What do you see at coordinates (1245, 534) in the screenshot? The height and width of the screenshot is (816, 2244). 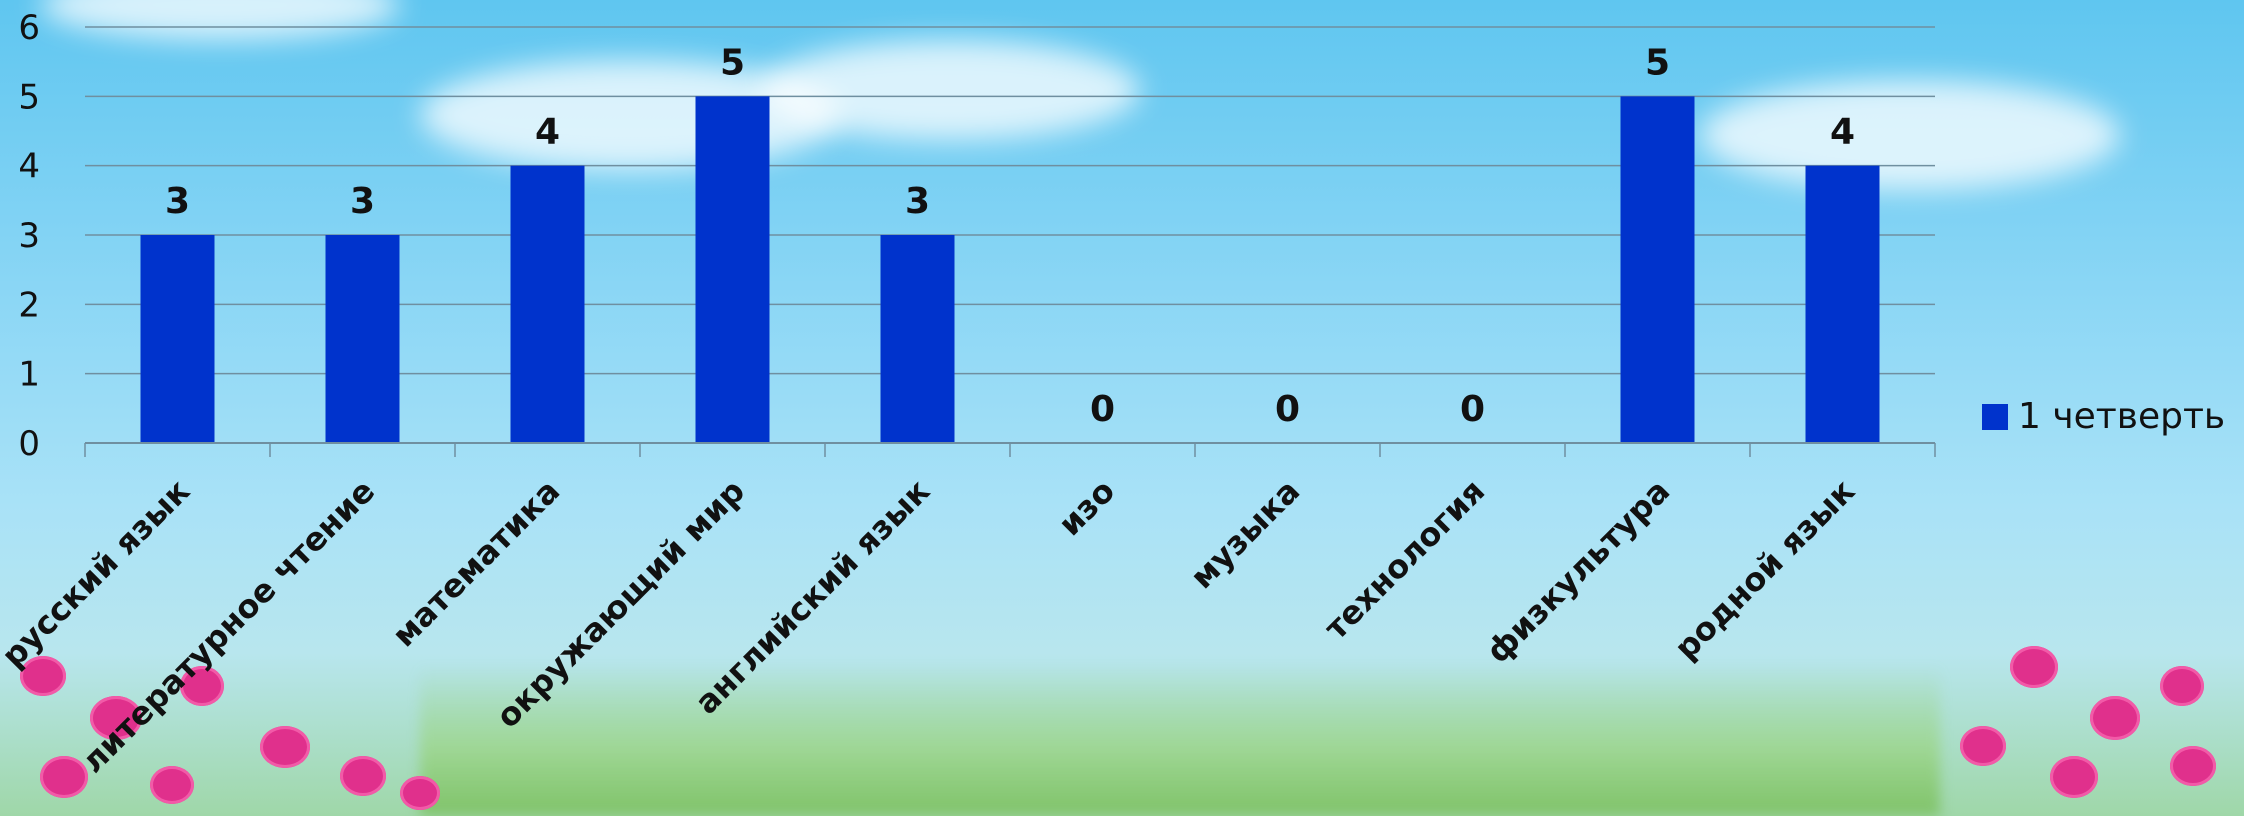 I see `x-tick-label: музыка` at bounding box center [1245, 534].